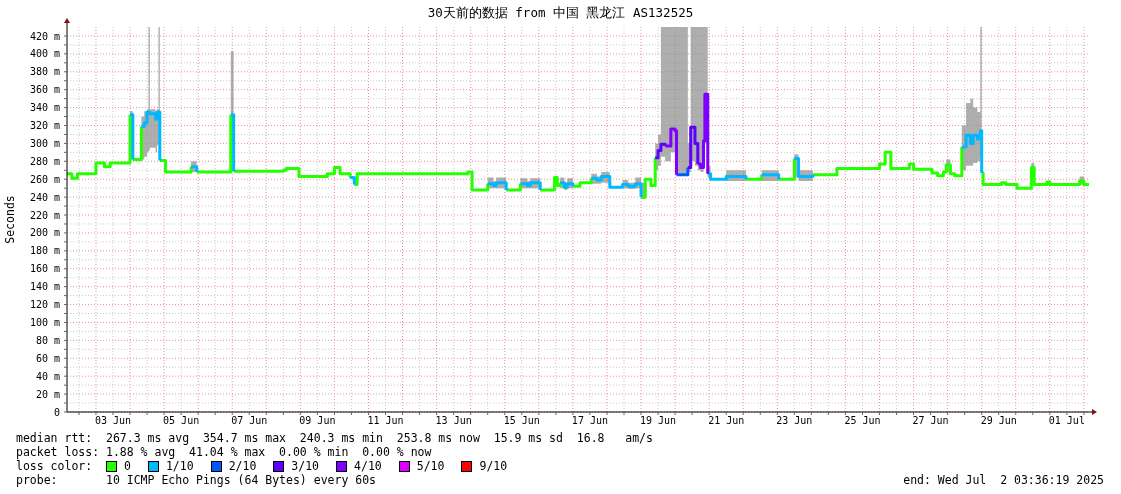  Describe the element at coordinates (385, 421) in the screenshot. I see `x-tick-label: 11 Jun` at that location.